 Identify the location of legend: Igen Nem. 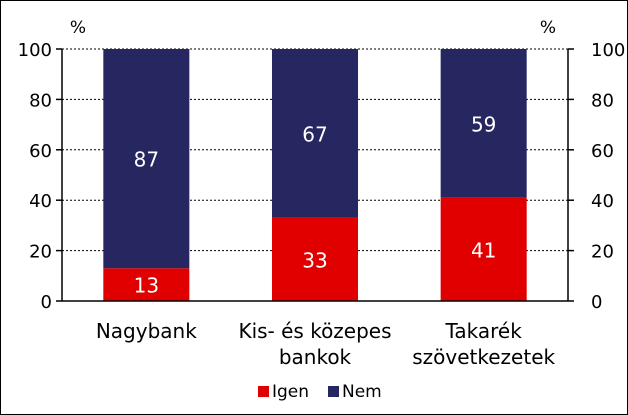
(320, 392).